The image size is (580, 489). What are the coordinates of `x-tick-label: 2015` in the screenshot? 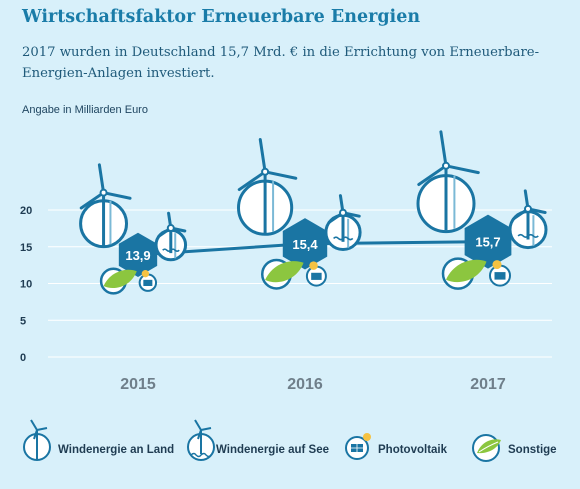 It's located at (138, 384).